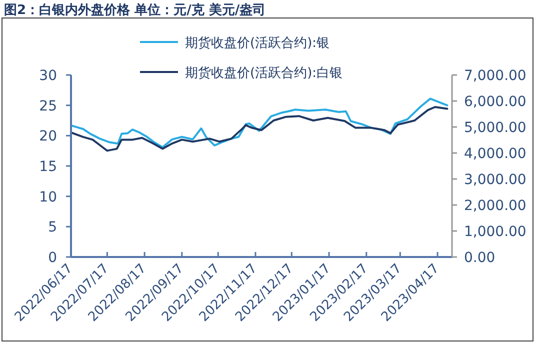 Image resolution: width=535 pixels, height=343 pixels. What do you see at coordinates (495, 180) in the screenshot?
I see `y2-tick-label: 3,000.00` at bounding box center [495, 180].